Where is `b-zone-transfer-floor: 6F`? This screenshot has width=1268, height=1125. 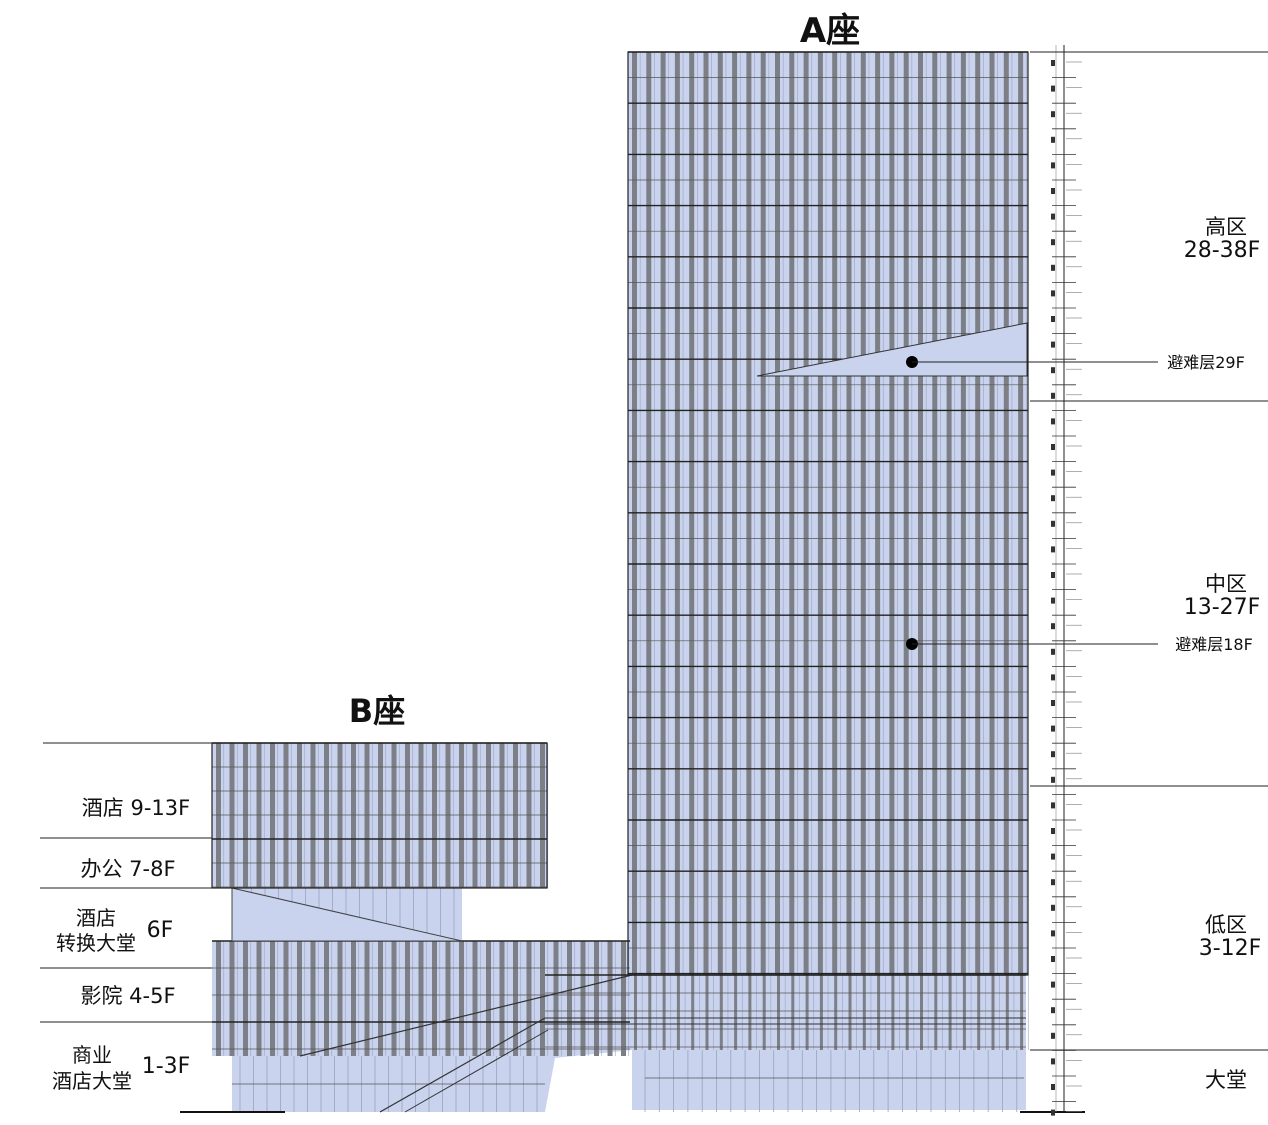
b-zone-transfer-floor: 6F is located at coordinates (160, 930).